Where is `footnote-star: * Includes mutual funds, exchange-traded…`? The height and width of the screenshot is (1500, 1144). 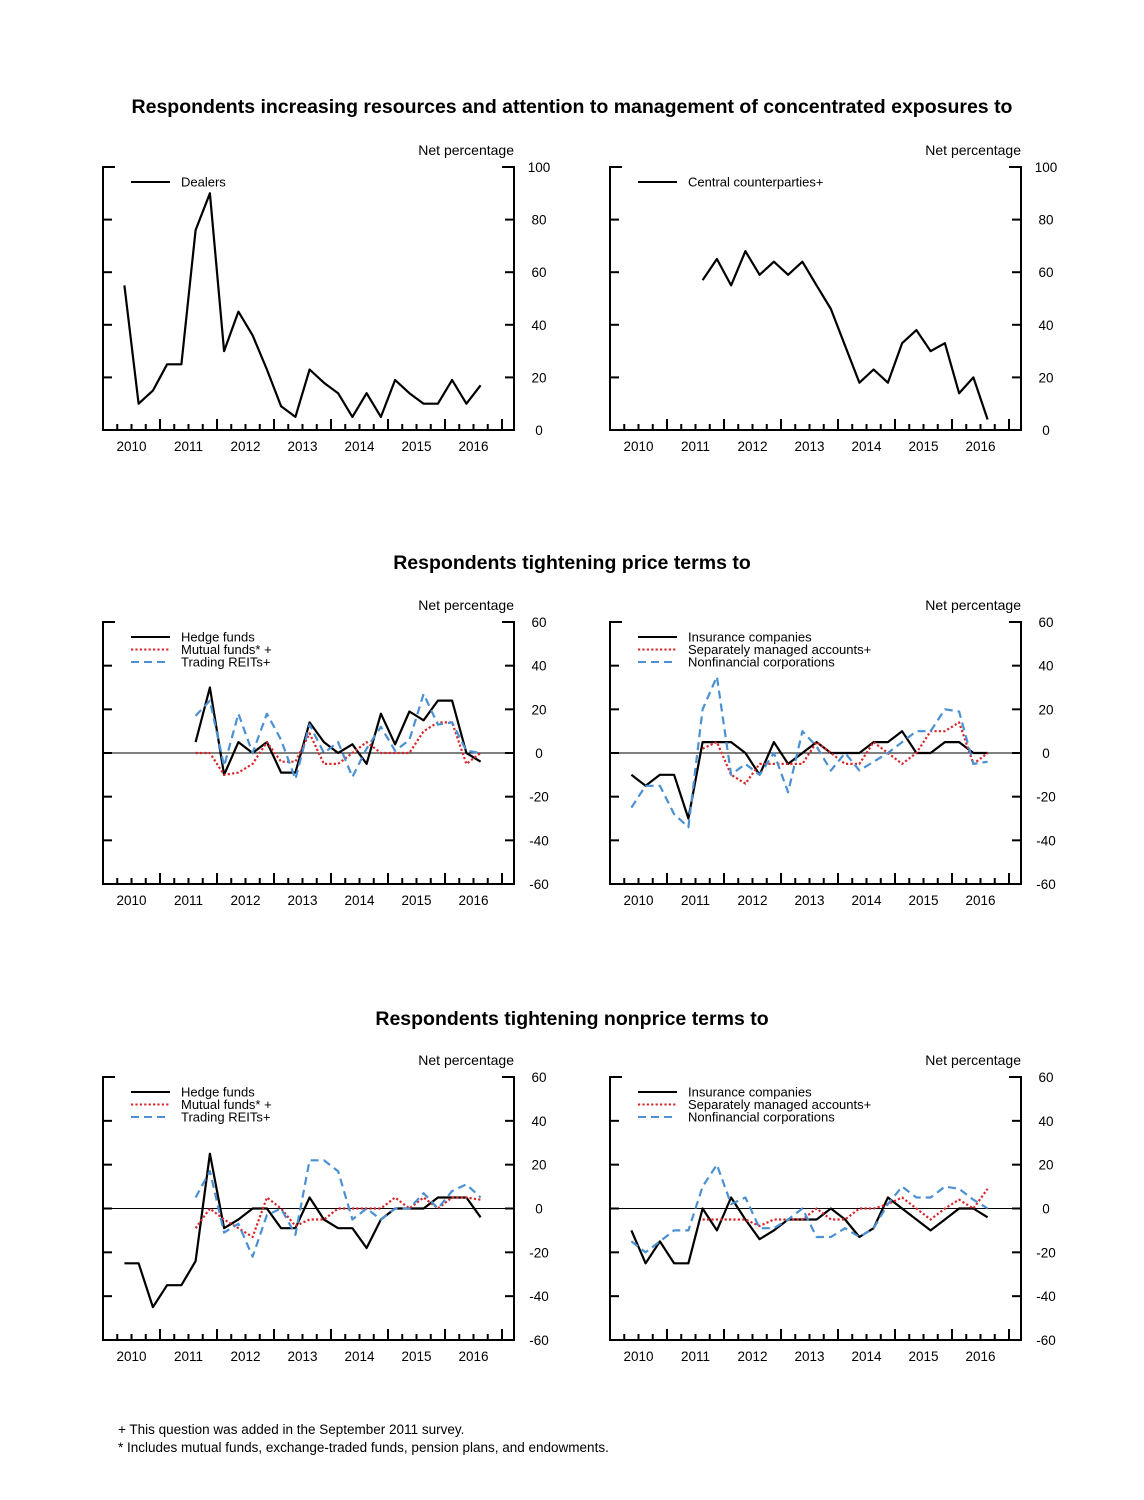 footnote-star: * Includes mutual funds, exchange-traded… is located at coordinates (363, 1447).